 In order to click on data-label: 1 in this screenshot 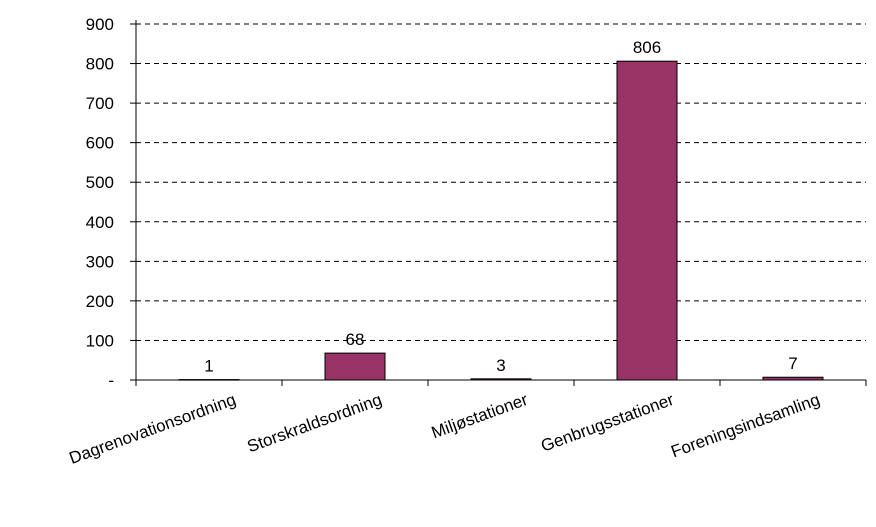, I will do `click(208, 366)`.